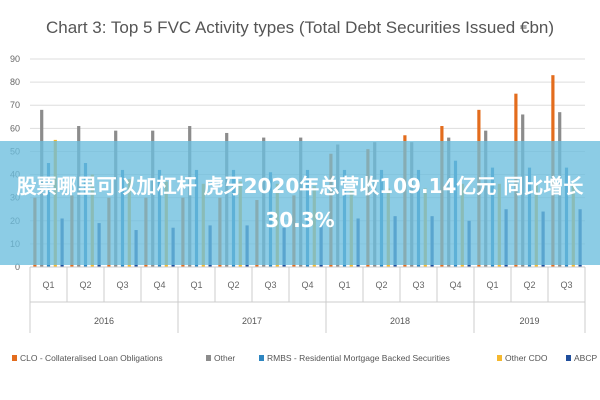 The width and height of the screenshot is (600, 400). Describe the element at coordinates (252, 321) in the screenshot. I see `year-label: 2017` at that location.